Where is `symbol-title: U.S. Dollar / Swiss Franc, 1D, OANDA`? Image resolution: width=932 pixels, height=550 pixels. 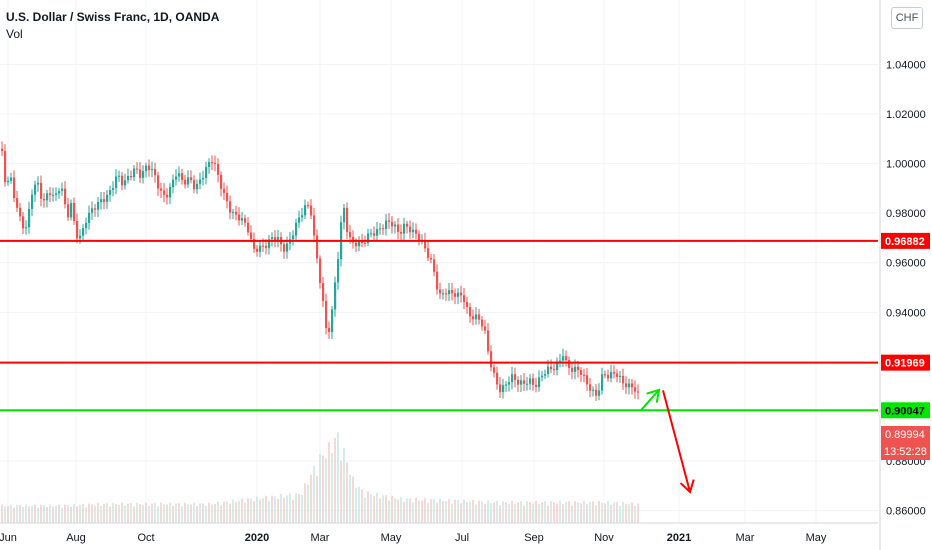 symbol-title: U.S. Dollar / Swiss Franc, 1D, OANDA is located at coordinates (113, 17).